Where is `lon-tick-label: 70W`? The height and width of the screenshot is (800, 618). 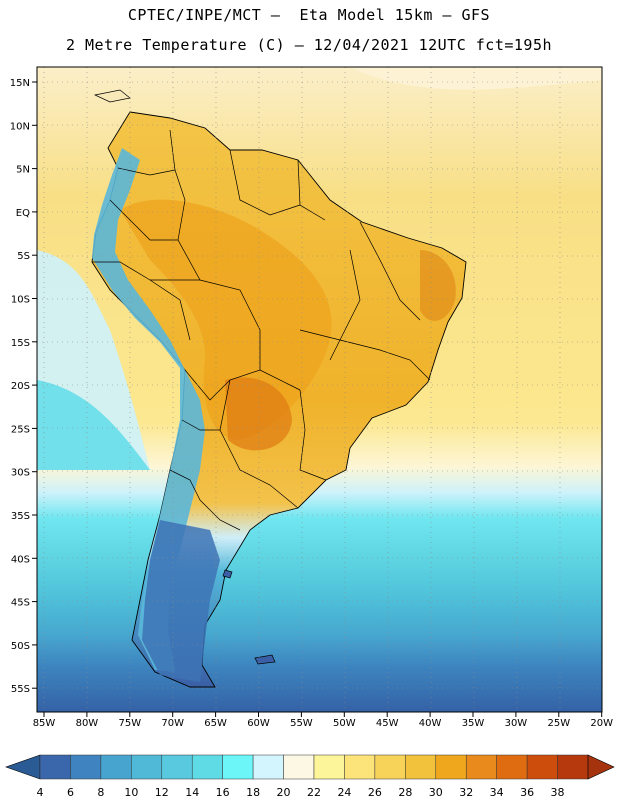 lon-tick-label: 70W is located at coordinates (172, 723).